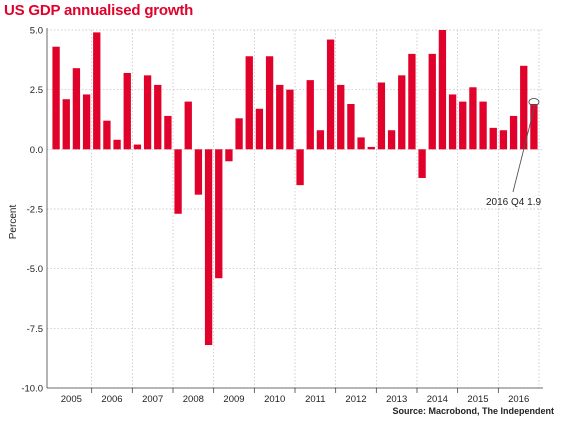 This screenshot has height=423, width=564. What do you see at coordinates (513, 202) in the screenshot?
I see `annotation-label: 2016 Q4 1.9` at bounding box center [513, 202].